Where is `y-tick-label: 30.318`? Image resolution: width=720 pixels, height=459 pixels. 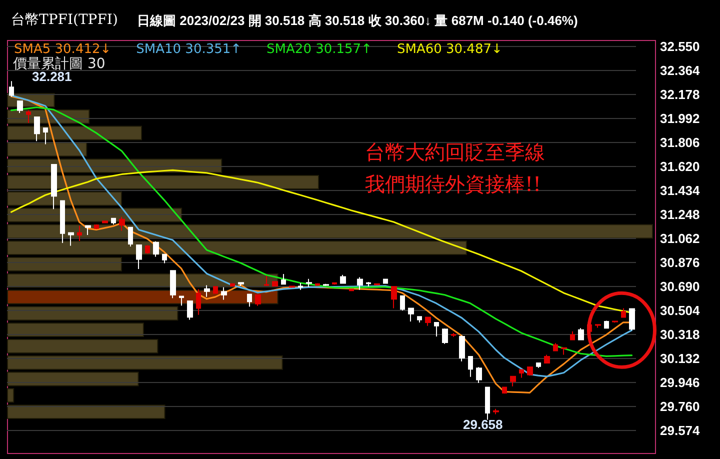
y-tick-label: 30.318 is located at coordinates (680, 334).